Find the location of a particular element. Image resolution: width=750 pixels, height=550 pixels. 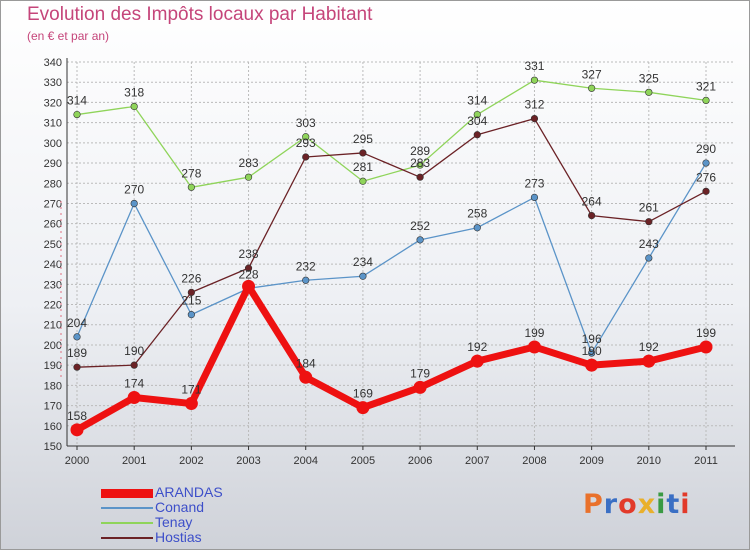

y-tick-label: 210 is located at coordinates (53, 326).